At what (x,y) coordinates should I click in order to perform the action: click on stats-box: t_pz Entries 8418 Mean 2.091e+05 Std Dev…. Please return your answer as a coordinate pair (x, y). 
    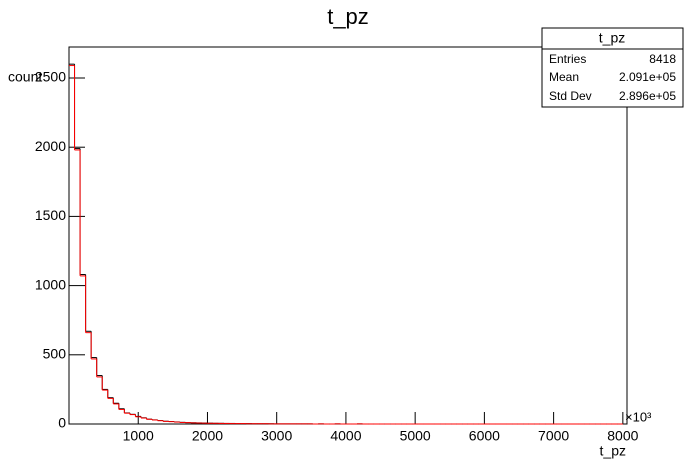
    Looking at the image, I should click on (612, 67).